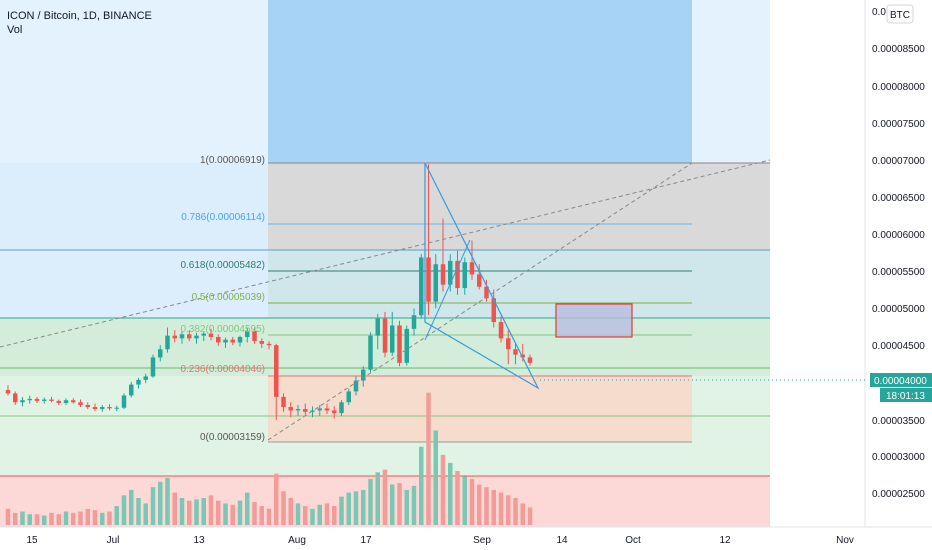 This screenshot has width=932, height=550. Describe the element at coordinates (466, 538) in the screenshot. I see `time-axis-bg` at that location.